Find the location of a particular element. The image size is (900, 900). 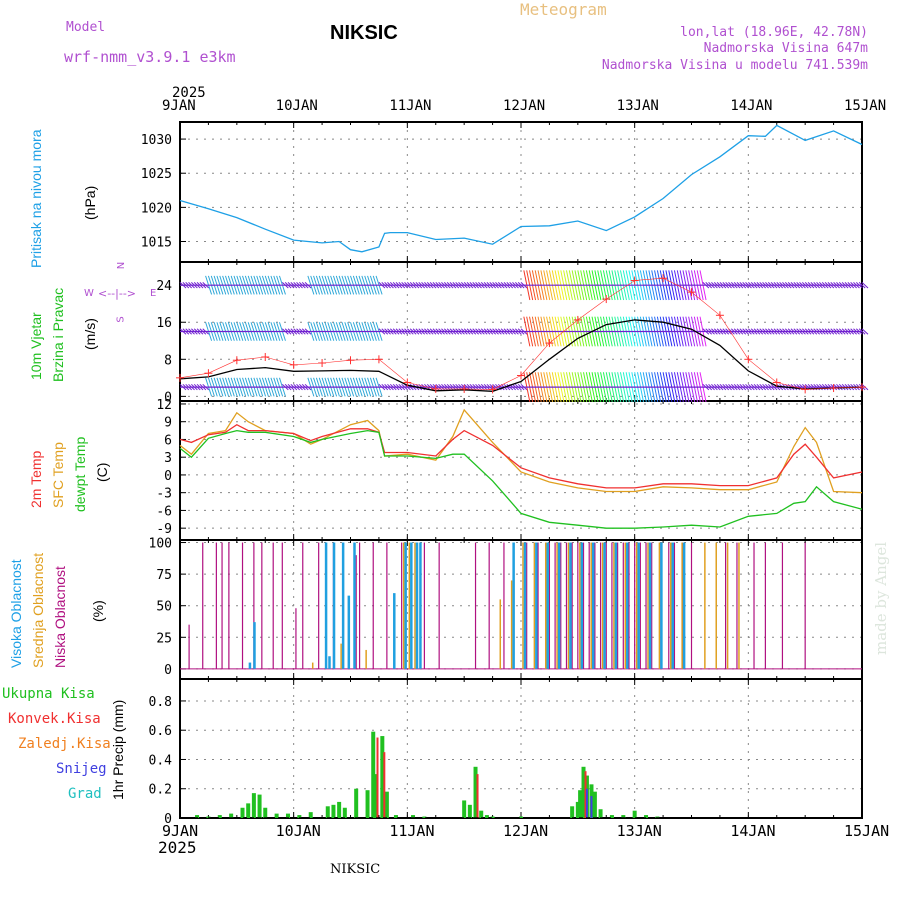

y-tick-label: -9 is located at coordinates (164, 529).